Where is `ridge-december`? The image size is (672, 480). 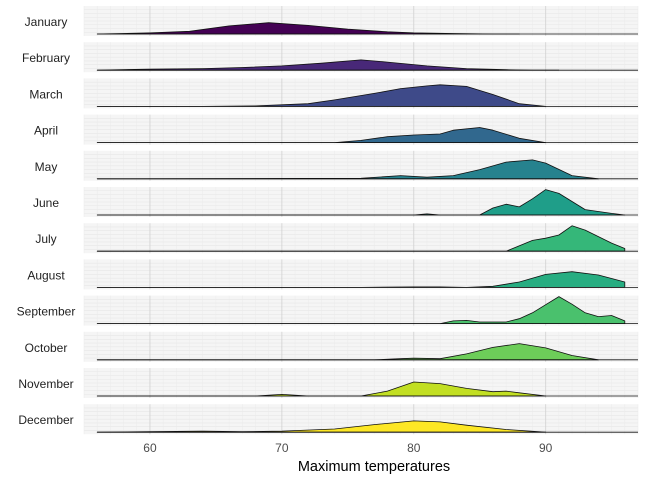 ridge-december is located at coordinates (321, 426).